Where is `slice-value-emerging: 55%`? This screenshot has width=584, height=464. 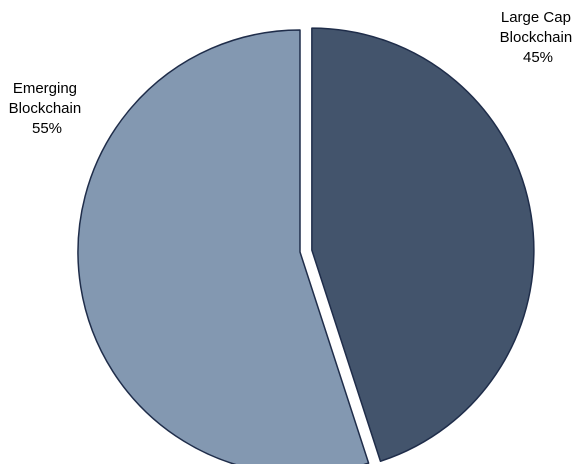
slice-value-emerging: 55% is located at coordinates (47, 128).